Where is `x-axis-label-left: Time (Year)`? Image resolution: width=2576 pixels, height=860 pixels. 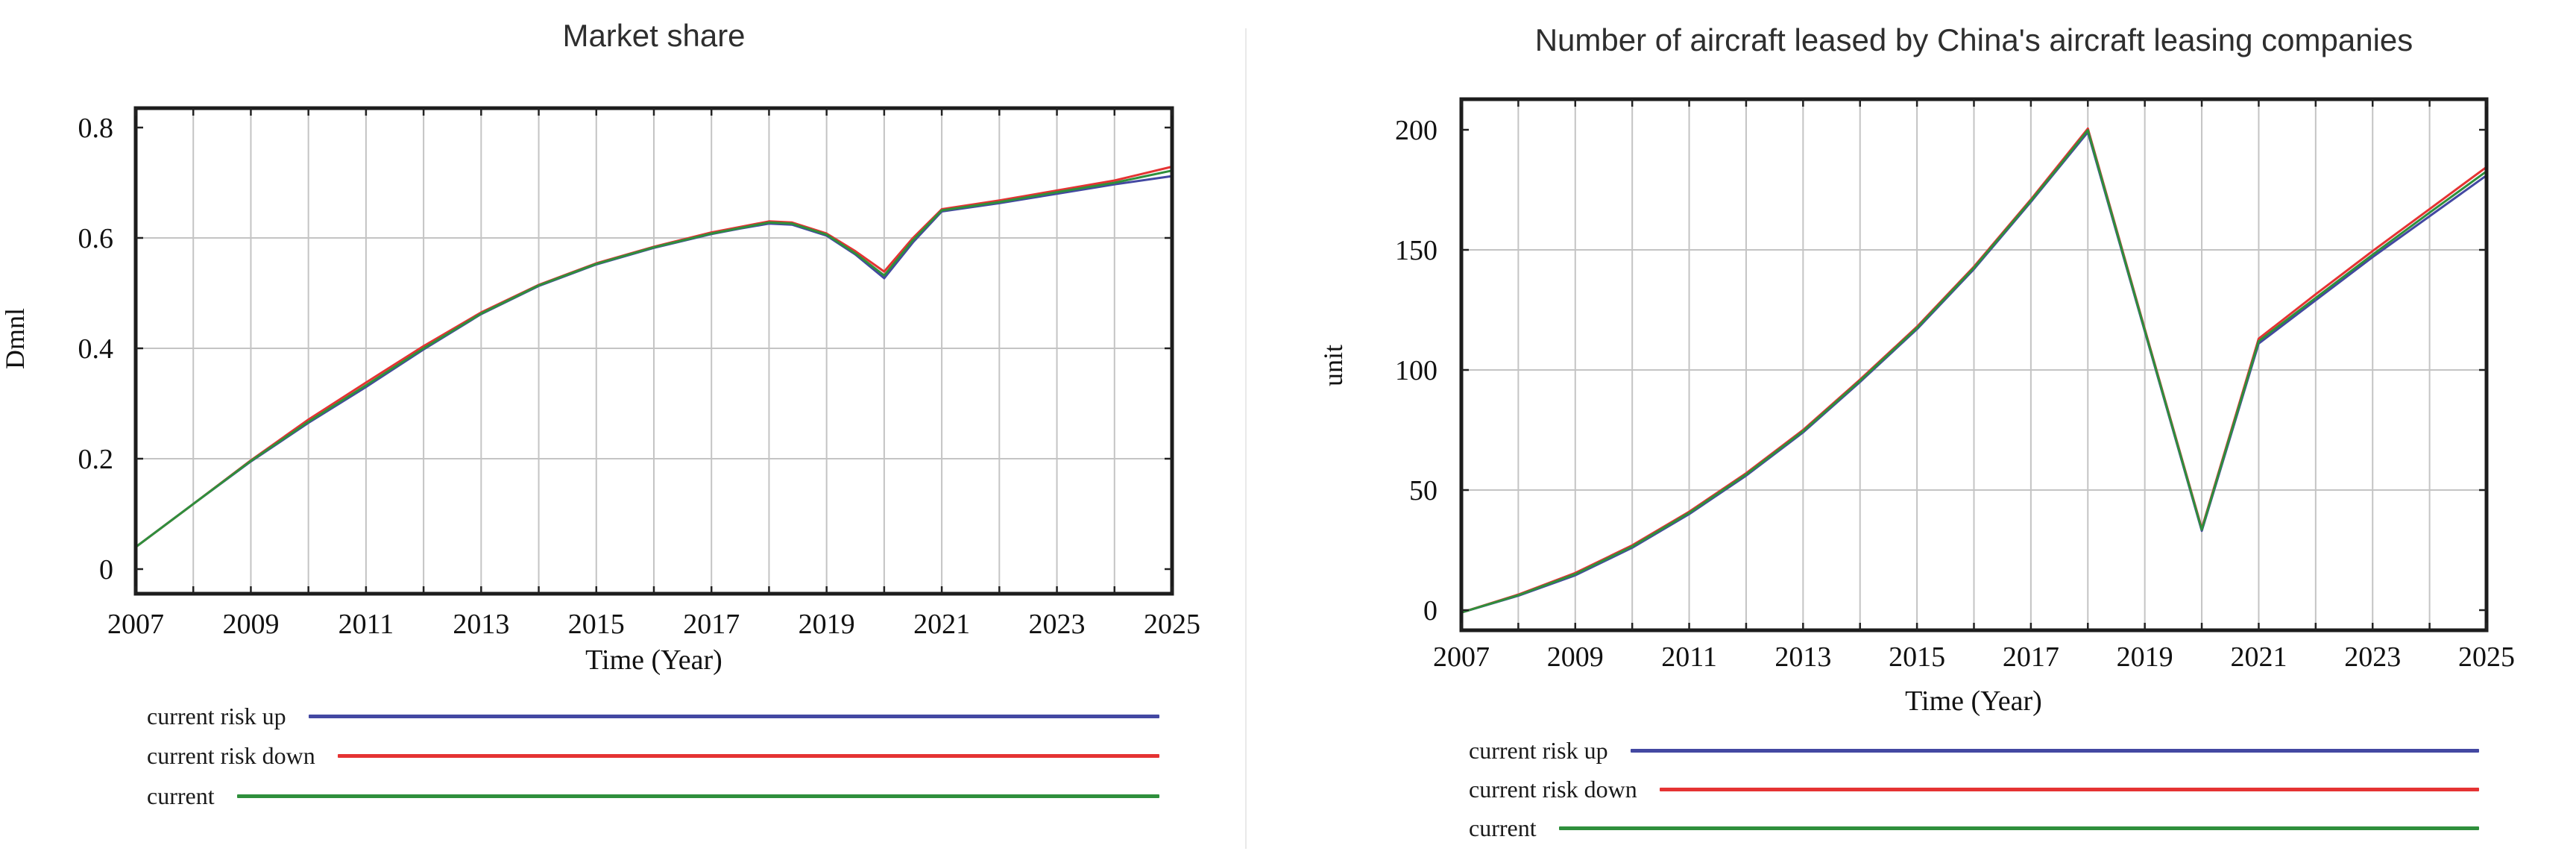
x-axis-label-left: Time (Year) is located at coordinates (653, 660).